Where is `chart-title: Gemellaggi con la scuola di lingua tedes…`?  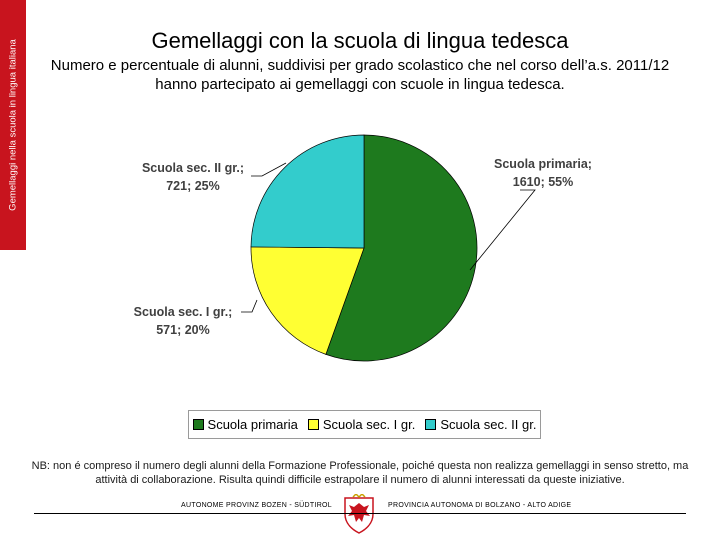
chart-title: Gemellaggi con la scuola di lingua tedes… is located at coordinates (360, 40).